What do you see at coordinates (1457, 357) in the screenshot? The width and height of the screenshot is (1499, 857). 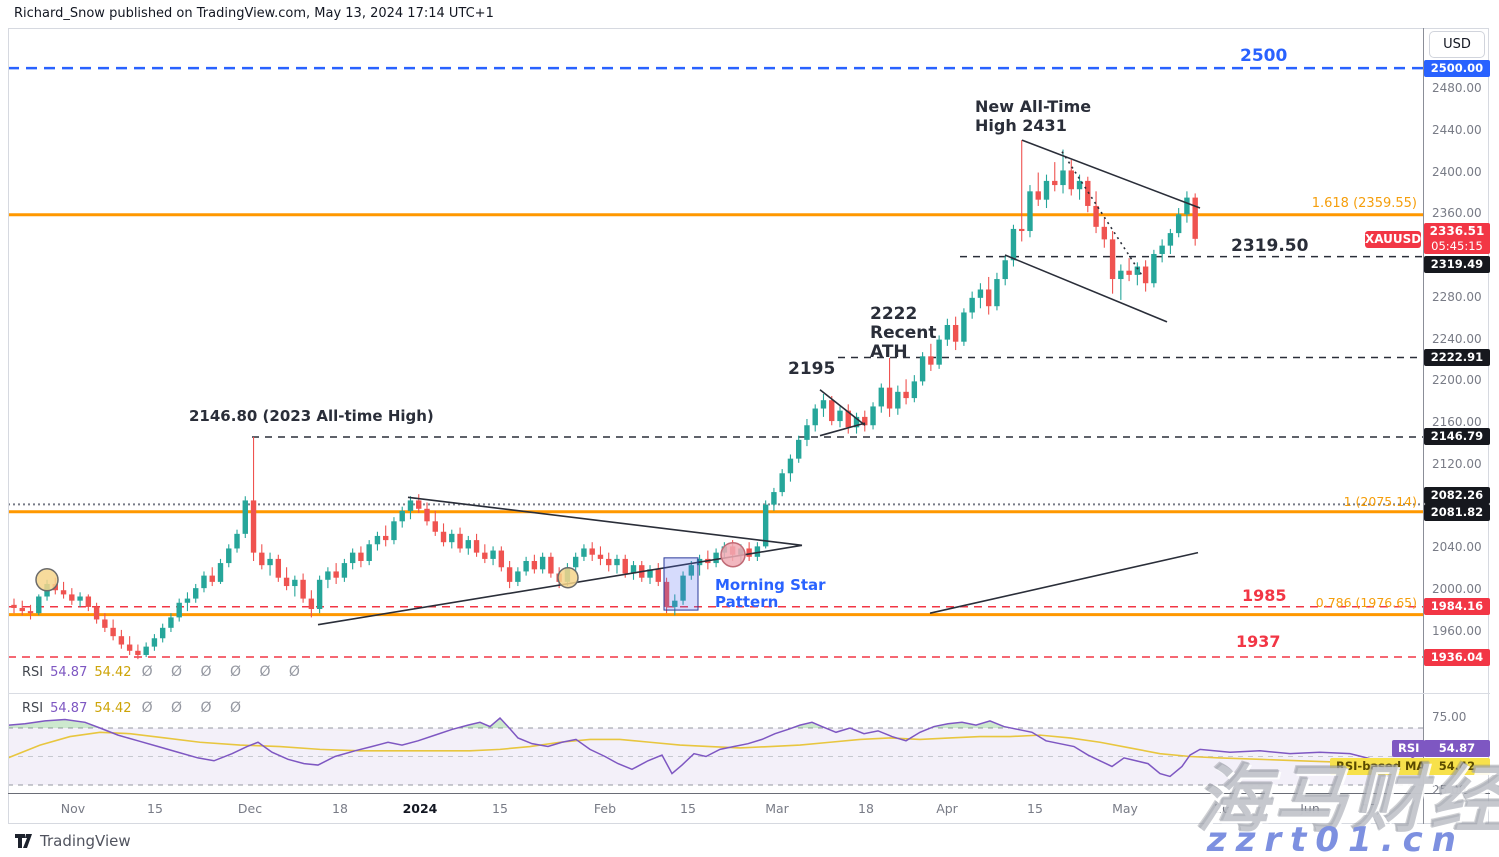 I see `price-level-badge: 2222.91` at bounding box center [1457, 357].